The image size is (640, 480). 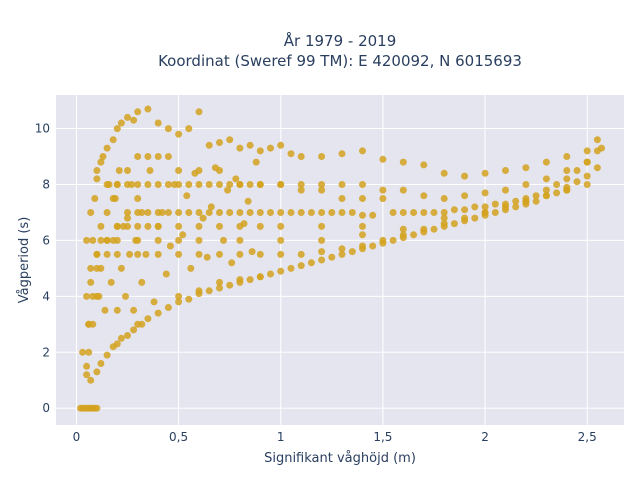 What do you see at coordinates (46, 296) in the screenshot?
I see `y-tick-label: 4` at bounding box center [46, 296].